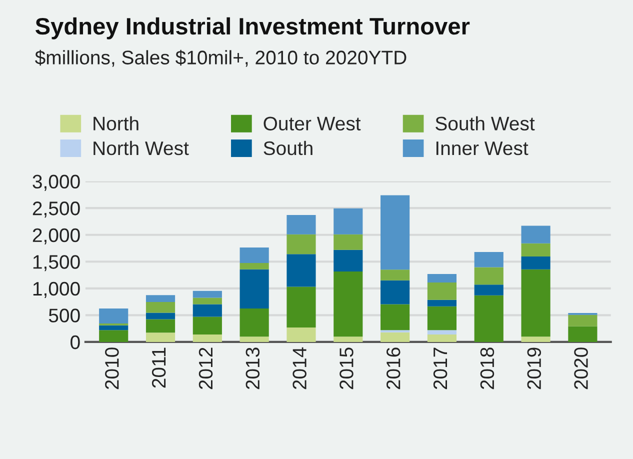 This screenshot has width=633, height=459. What do you see at coordinates (56, 290) in the screenshot?
I see `y-tick-label: 1,000` at bounding box center [56, 290].